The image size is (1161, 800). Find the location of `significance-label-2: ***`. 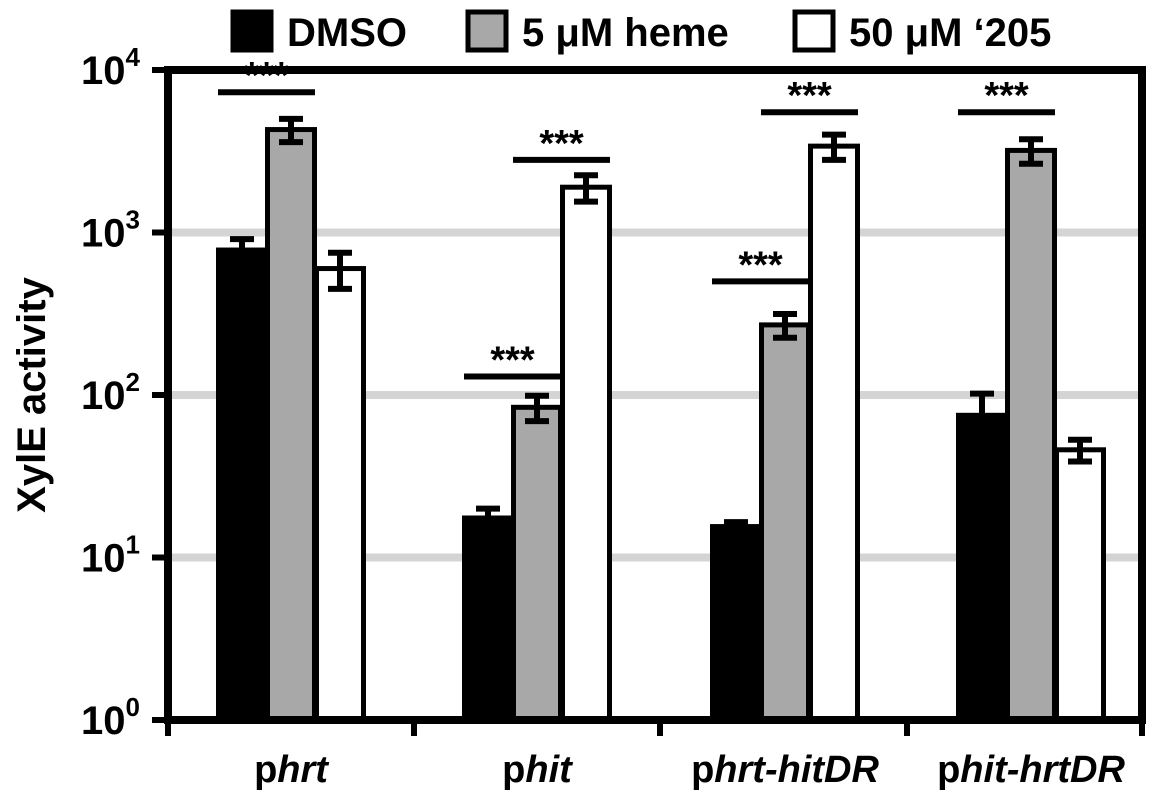

significance-label-2: *** is located at coordinates (561, 144).